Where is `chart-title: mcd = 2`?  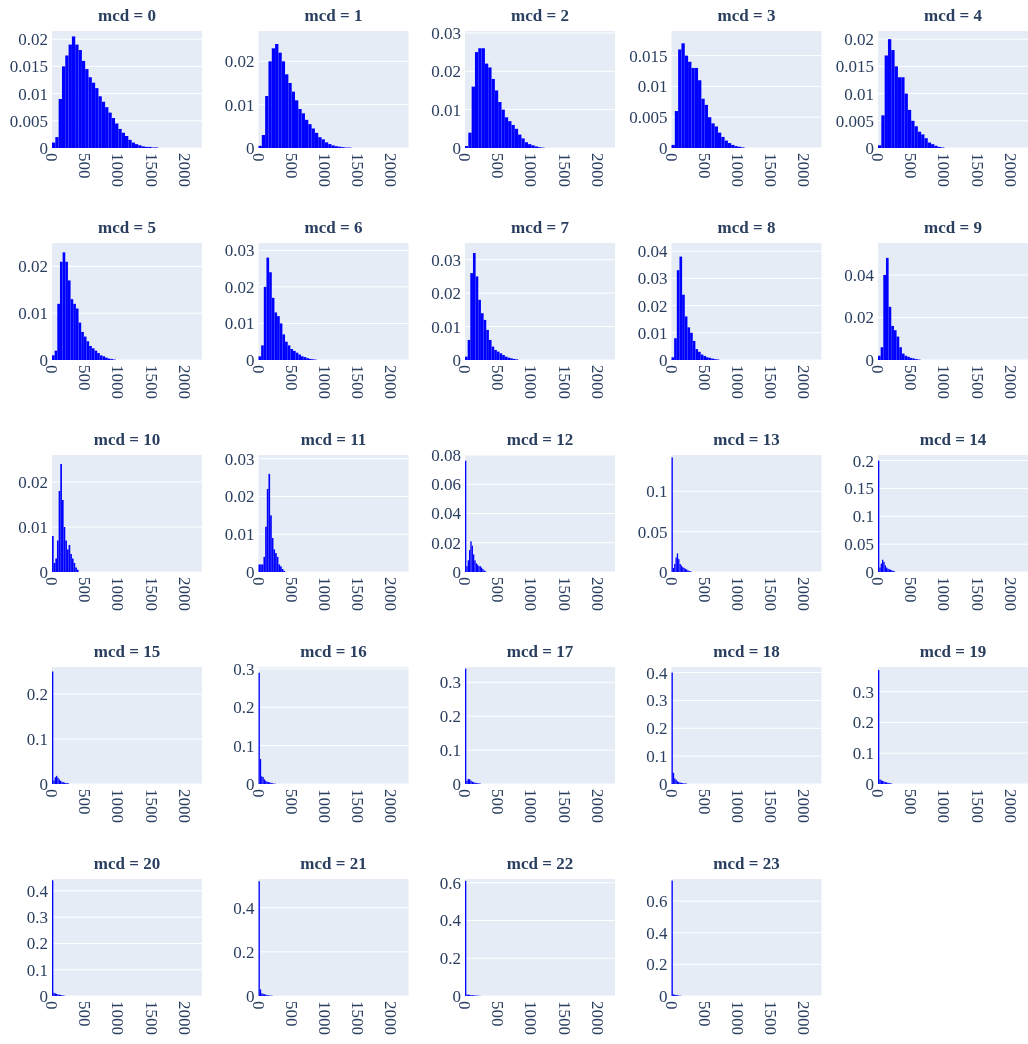
chart-title: mcd = 2 is located at coordinates (540, 15).